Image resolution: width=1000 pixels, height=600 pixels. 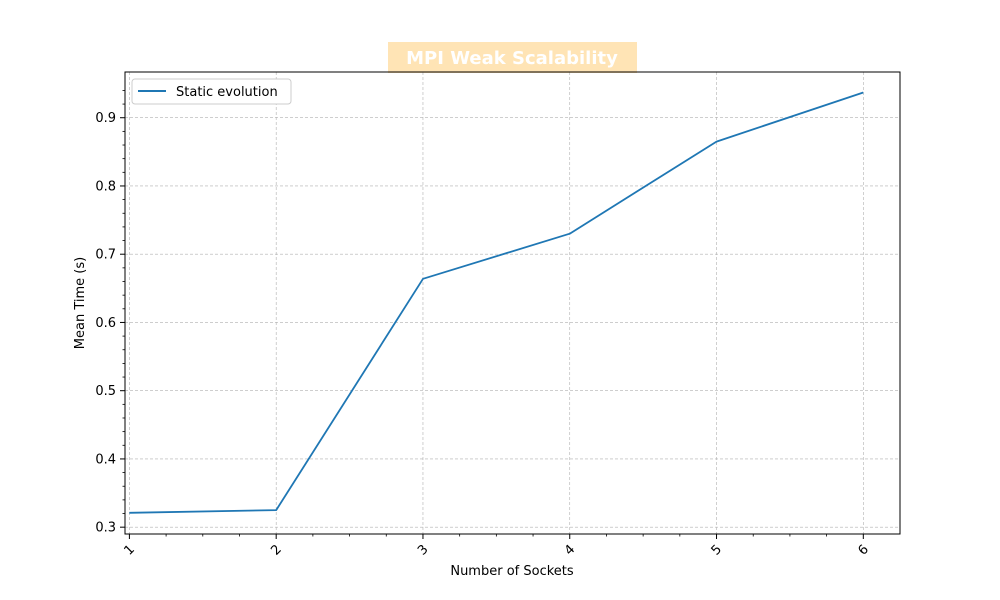 What do you see at coordinates (105, 118) in the screenshot?
I see `y-tick-label: 0.9` at bounding box center [105, 118].